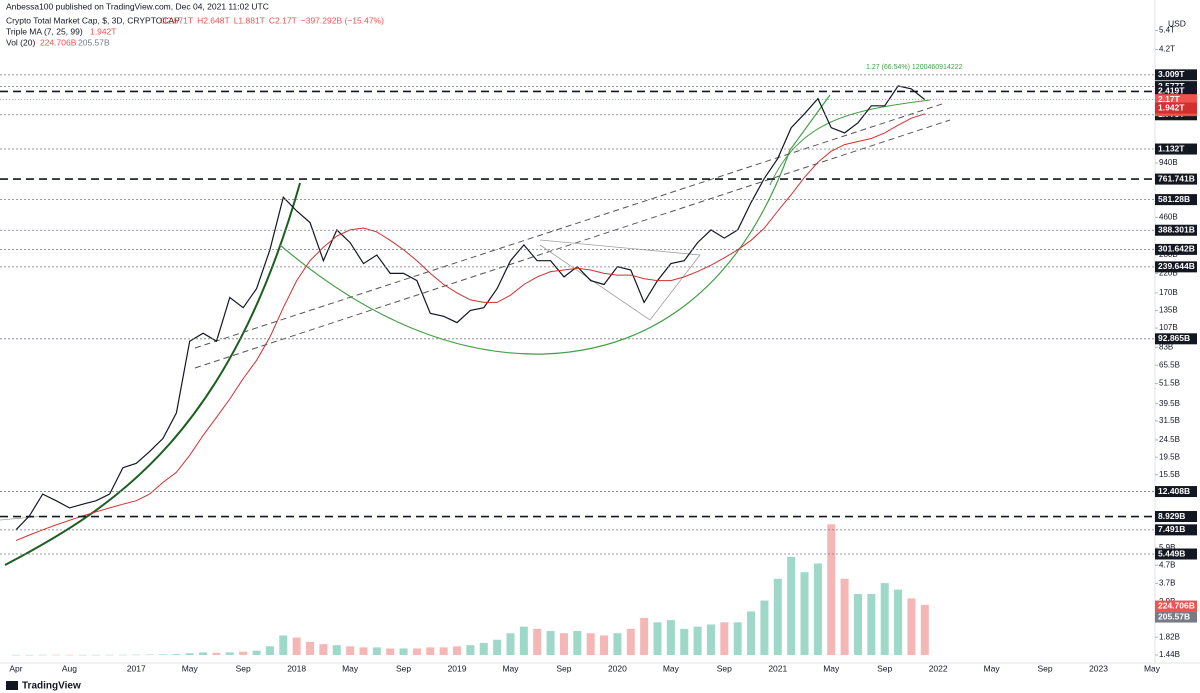 This screenshot has height=693, width=1200. I want to click on x-tick-label: 2019, so click(457, 668).